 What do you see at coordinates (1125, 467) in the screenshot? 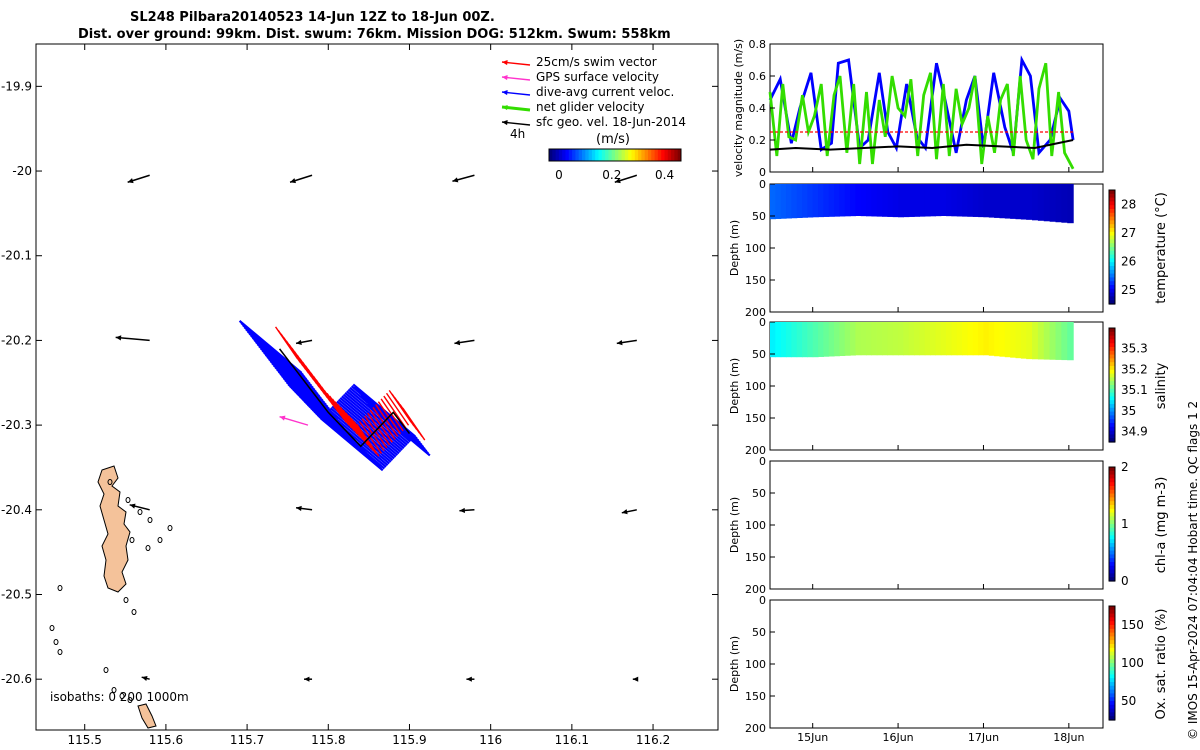
I see `chl-a-colorbar-tick-label: 2` at bounding box center [1125, 467].